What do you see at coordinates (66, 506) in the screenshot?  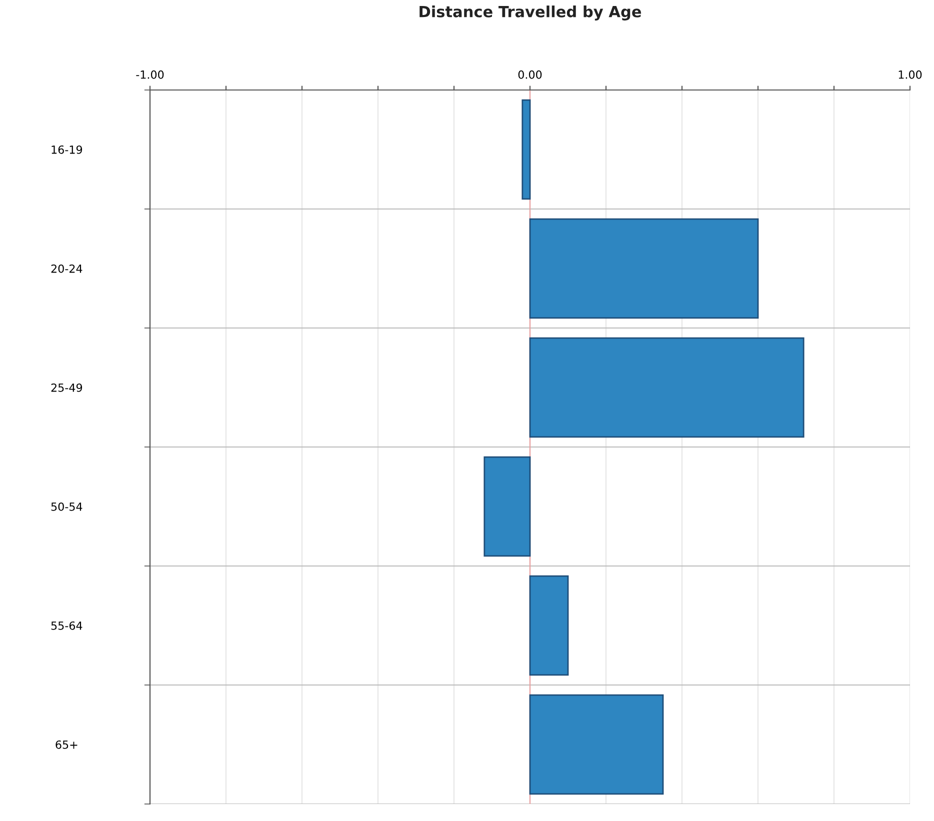 I see `y-tick-label: 50-54` at bounding box center [66, 506].